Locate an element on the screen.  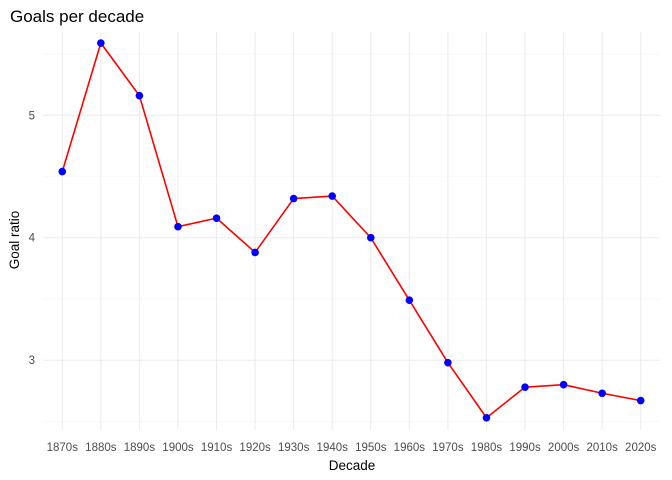
x-tick-label: 1960s is located at coordinates (410, 448).